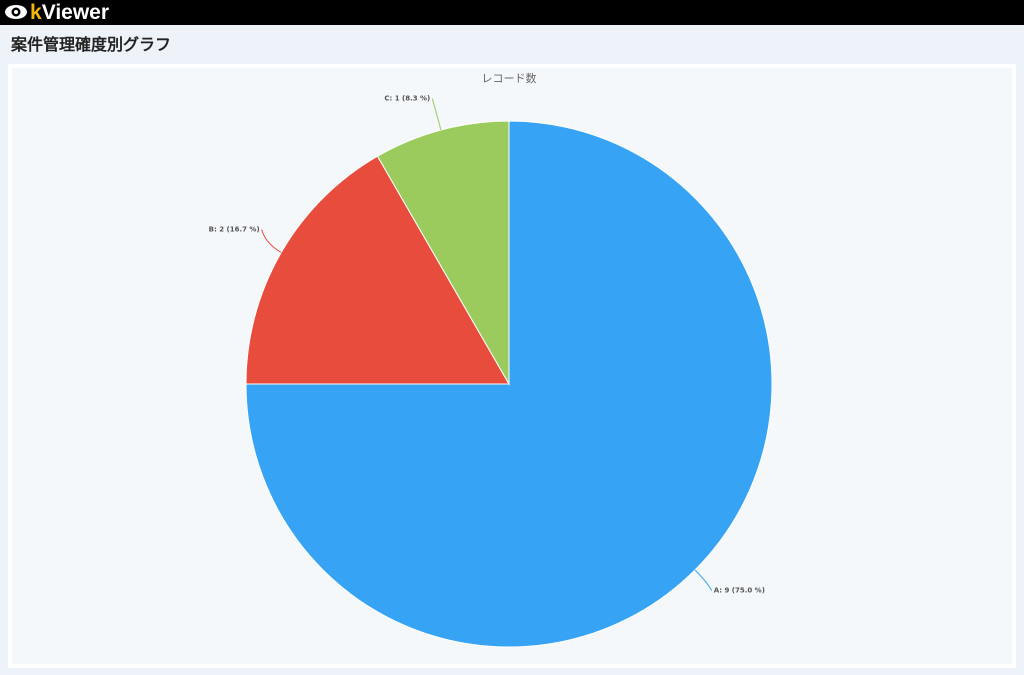  I want to click on data-label: A: 9 (75.0 %), so click(739, 591).